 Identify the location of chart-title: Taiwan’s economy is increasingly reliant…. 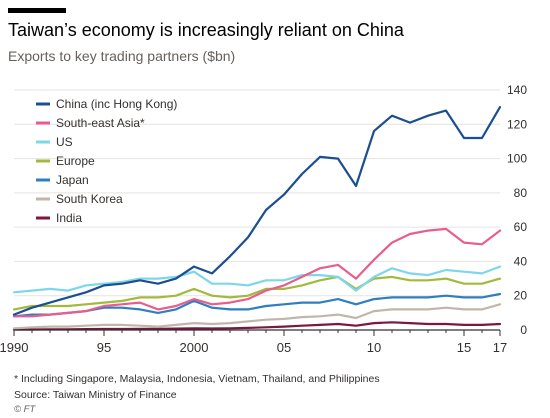
(206, 30).